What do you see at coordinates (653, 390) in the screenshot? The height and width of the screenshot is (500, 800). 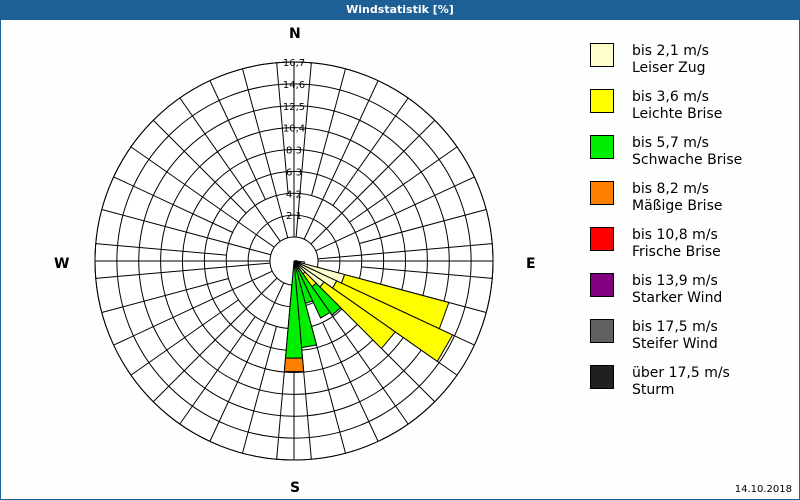 I see `legend-name: Sturm` at bounding box center [653, 390].